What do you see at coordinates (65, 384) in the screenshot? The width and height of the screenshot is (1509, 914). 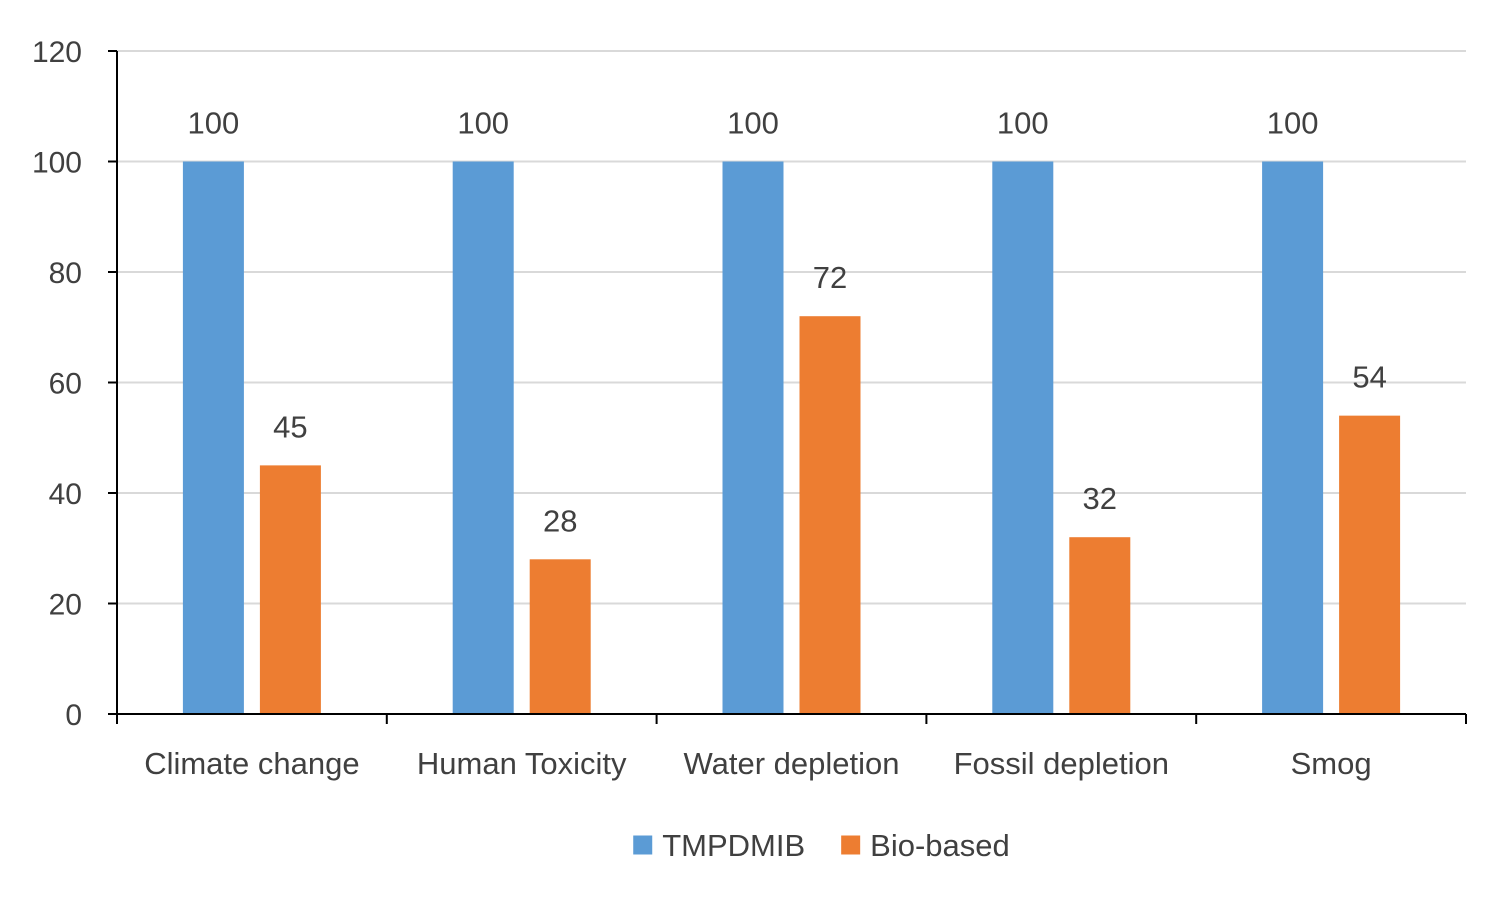 I see `y-tick-label: 60` at bounding box center [65, 384].